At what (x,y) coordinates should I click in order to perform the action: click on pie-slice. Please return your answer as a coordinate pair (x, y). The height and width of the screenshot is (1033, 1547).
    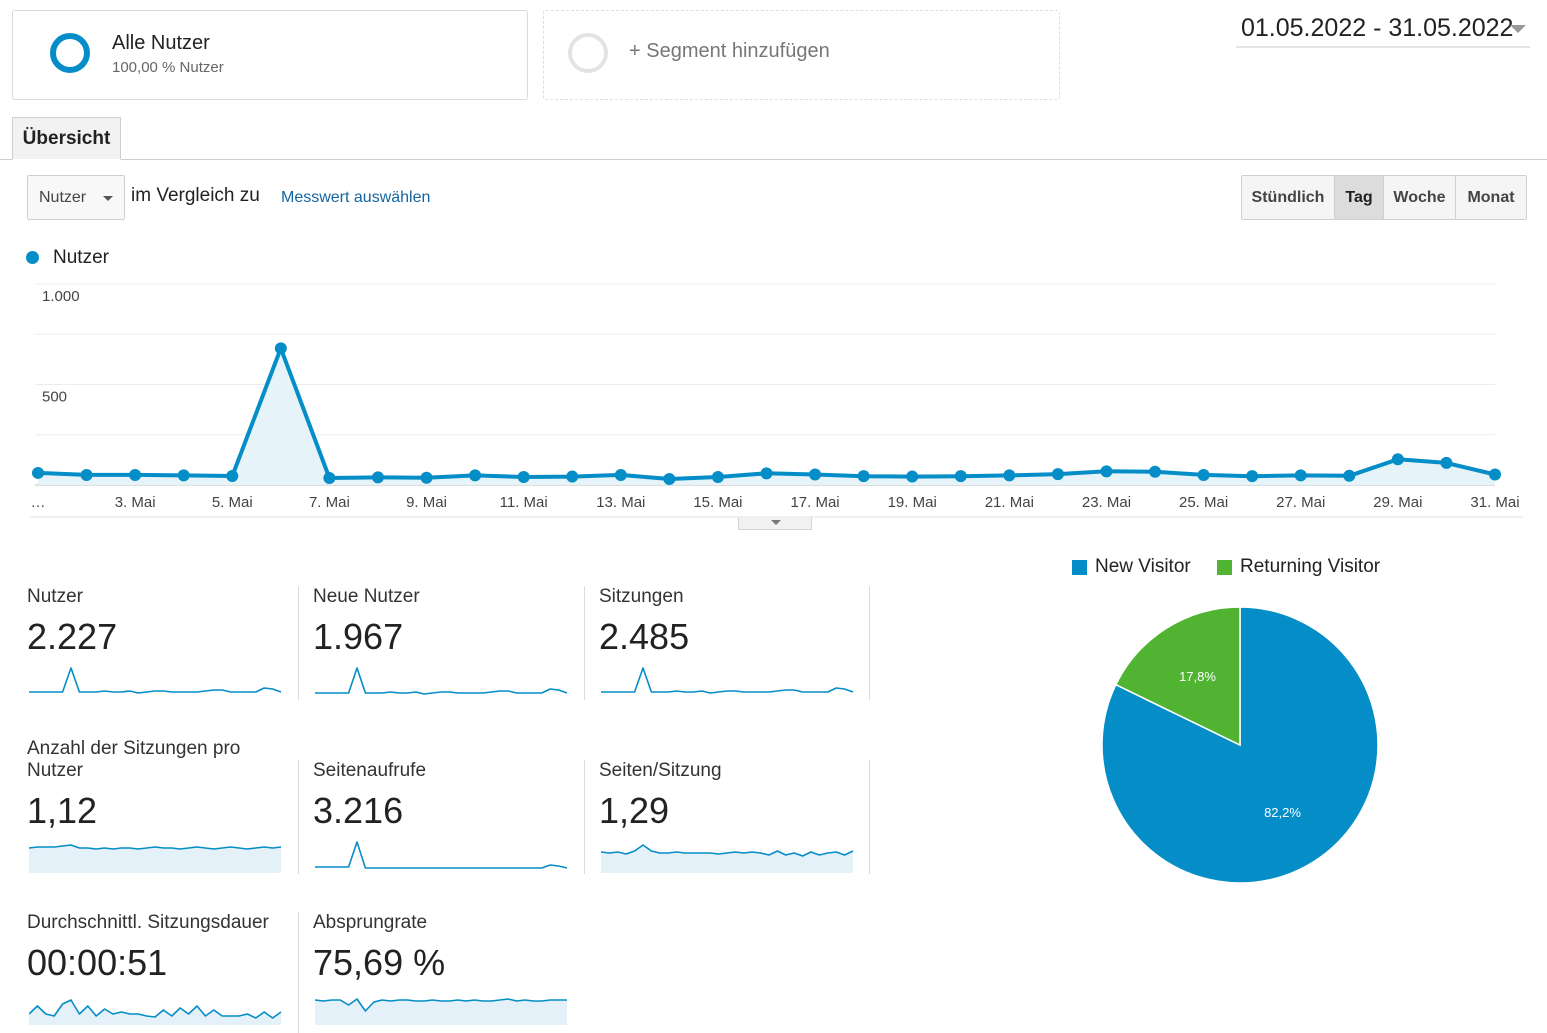
    Looking at the image, I should click on (1177, 676).